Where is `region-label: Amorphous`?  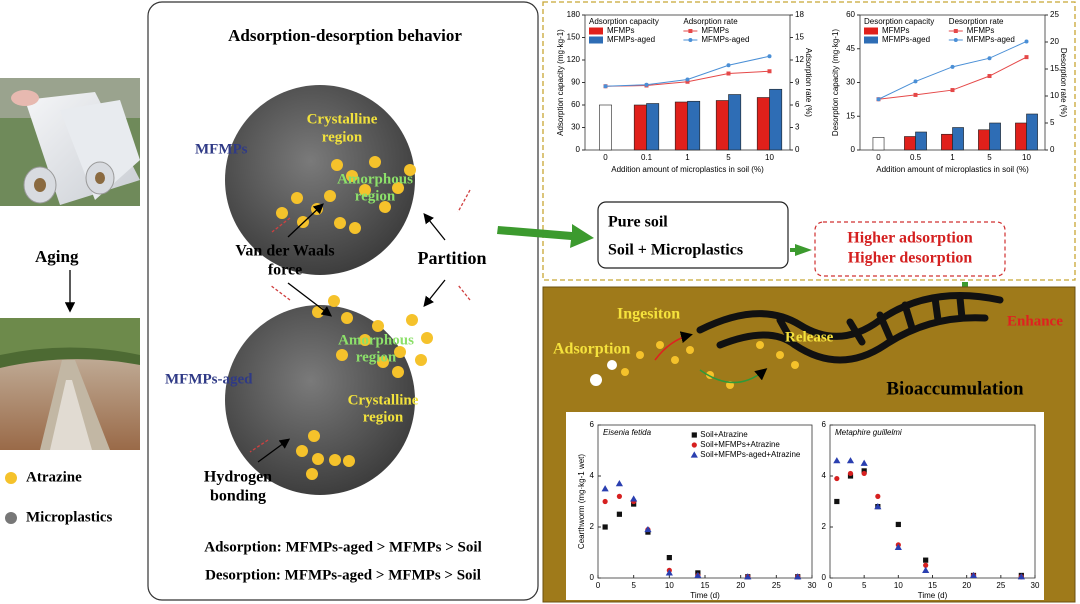
region-label: Amorphous is located at coordinates (376, 340).